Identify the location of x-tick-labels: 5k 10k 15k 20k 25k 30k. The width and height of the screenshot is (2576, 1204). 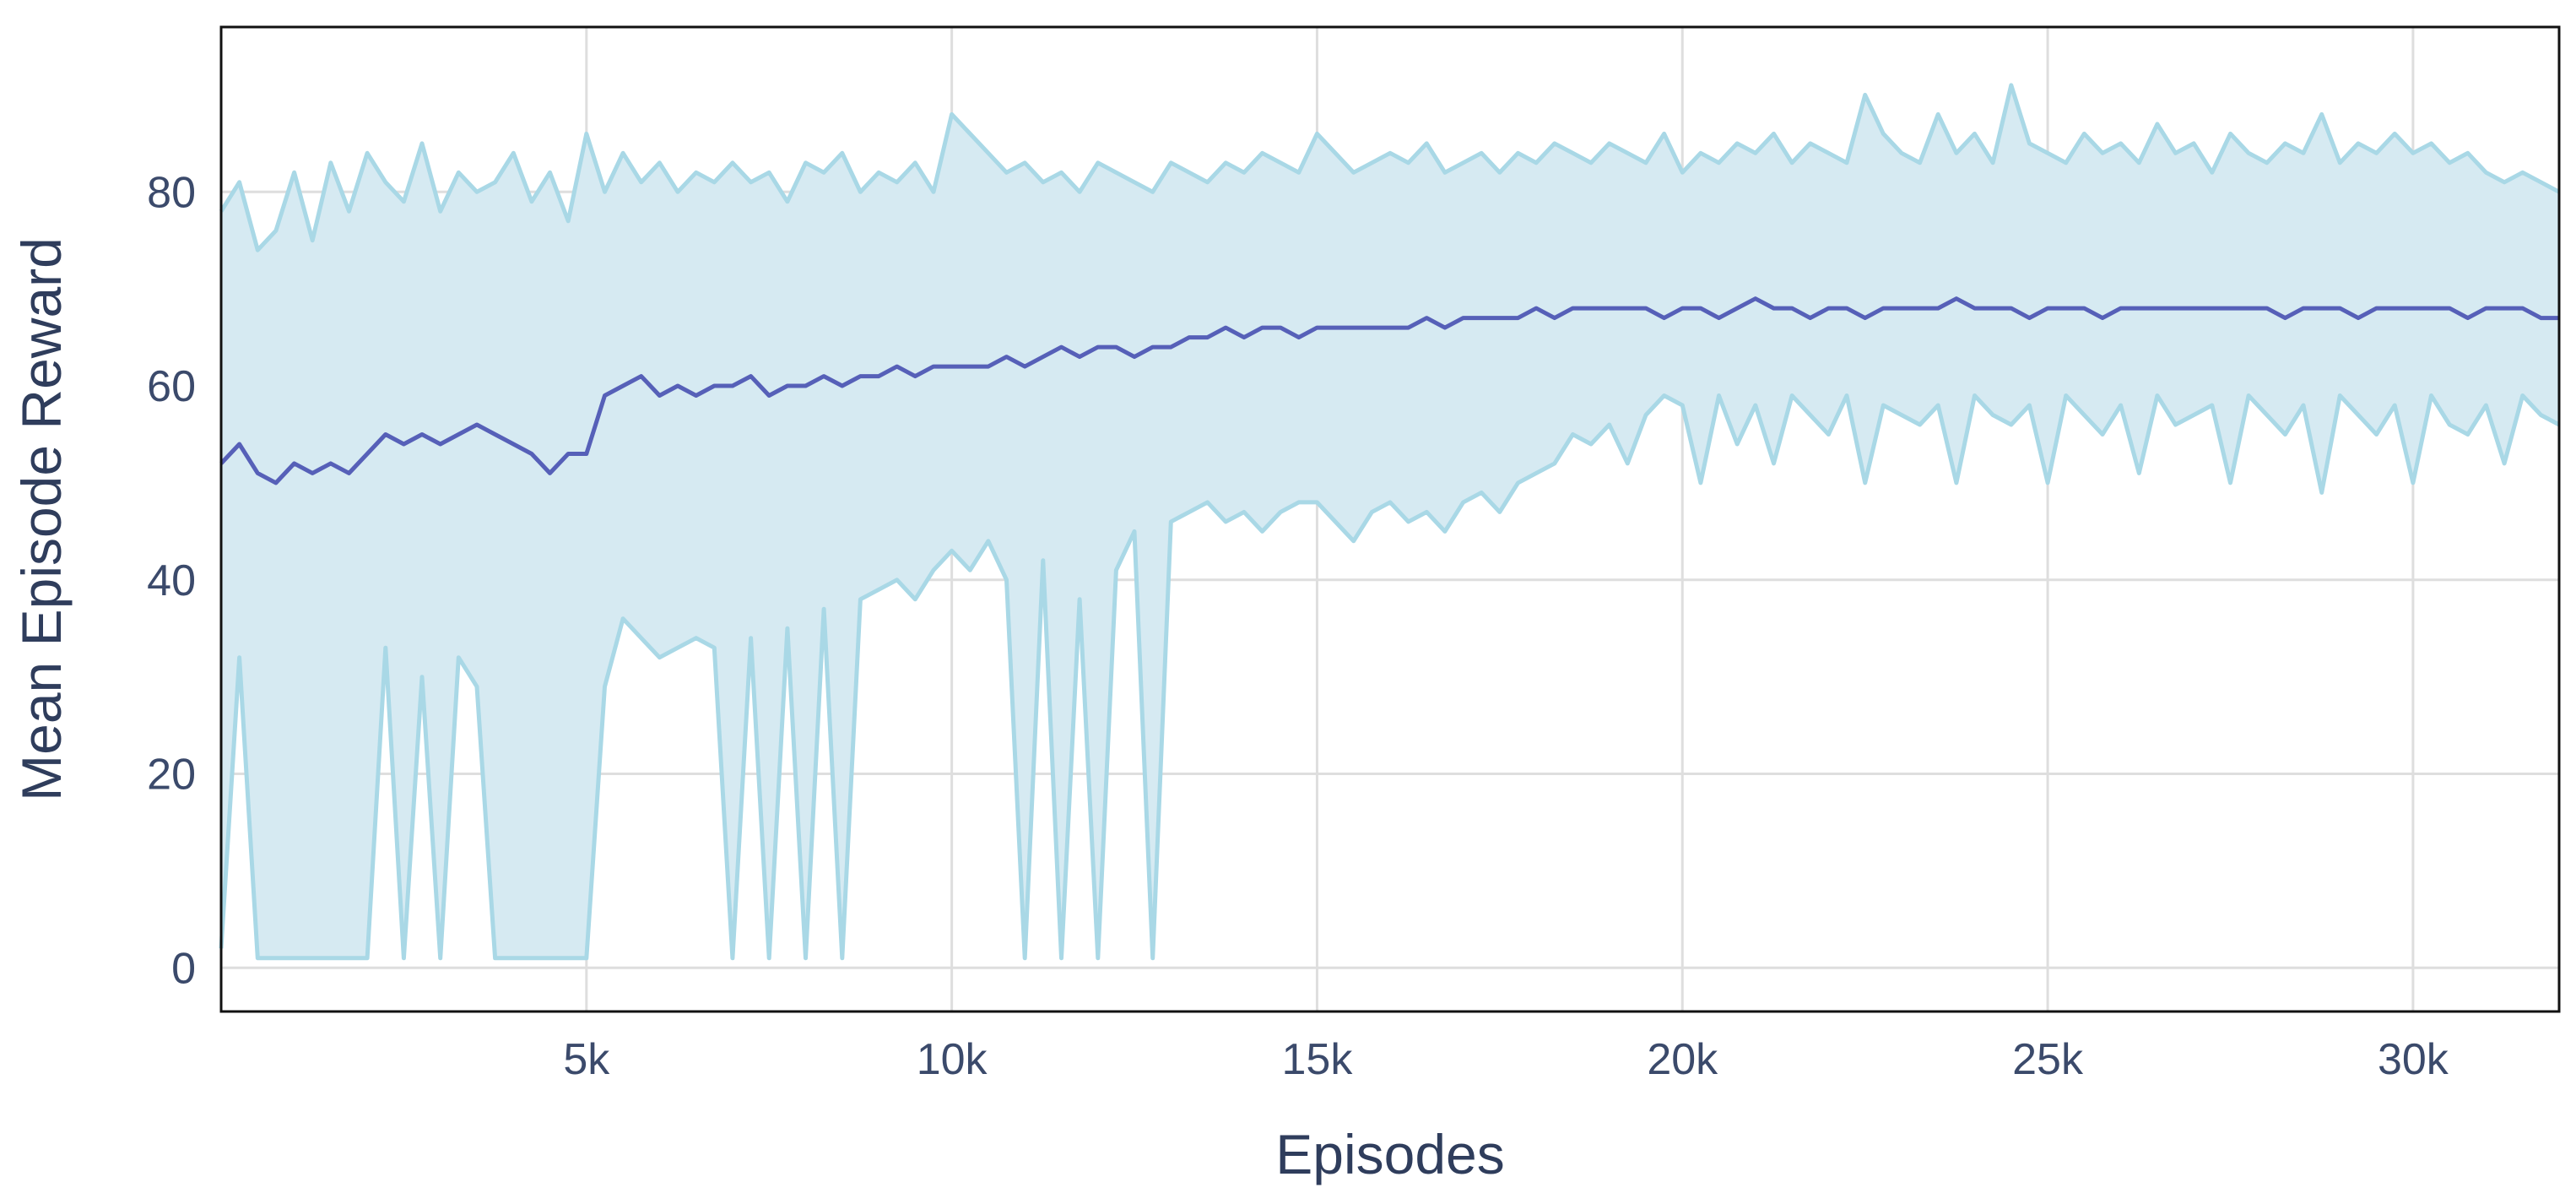
(1506, 1059).